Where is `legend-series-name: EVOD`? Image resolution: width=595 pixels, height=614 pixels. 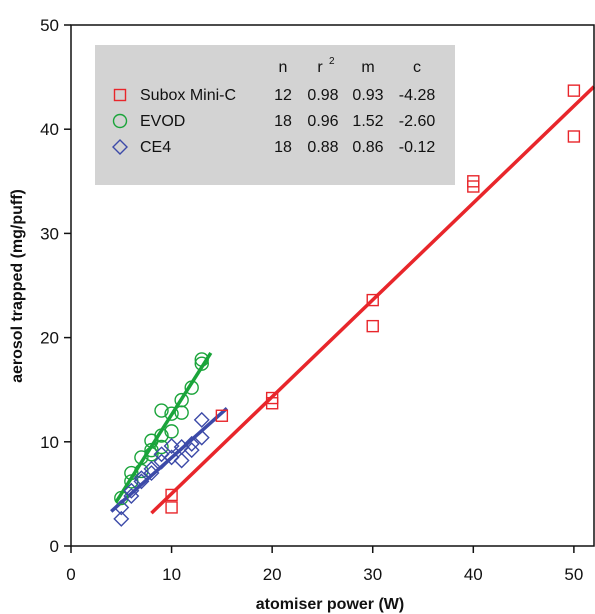
legend-series-name: EVOD is located at coordinates (162, 121).